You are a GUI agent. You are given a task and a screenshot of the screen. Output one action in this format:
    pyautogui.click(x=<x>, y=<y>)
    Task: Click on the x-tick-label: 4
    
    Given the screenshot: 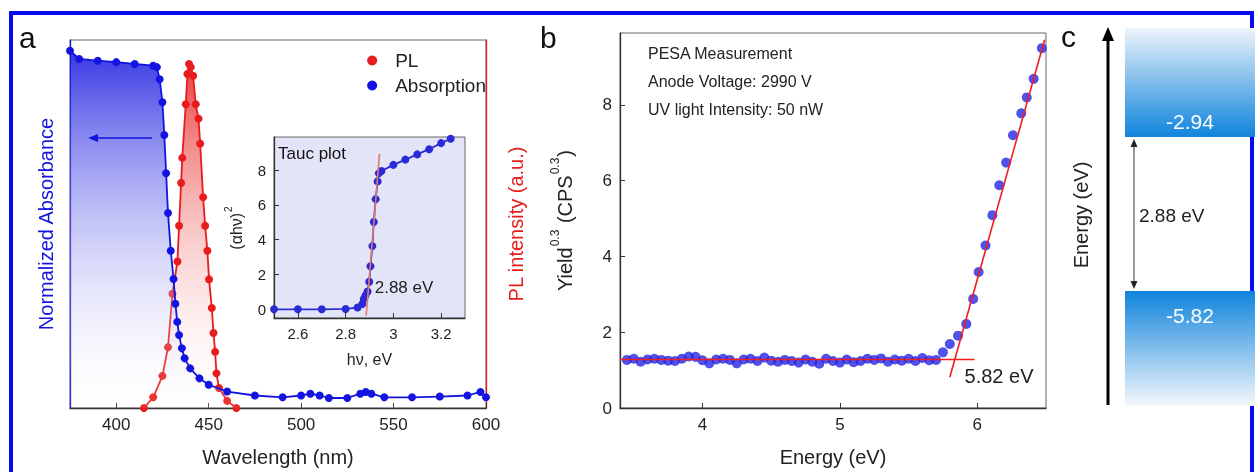 What is the action you would take?
    pyautogui.click(x=702, y=424)
    